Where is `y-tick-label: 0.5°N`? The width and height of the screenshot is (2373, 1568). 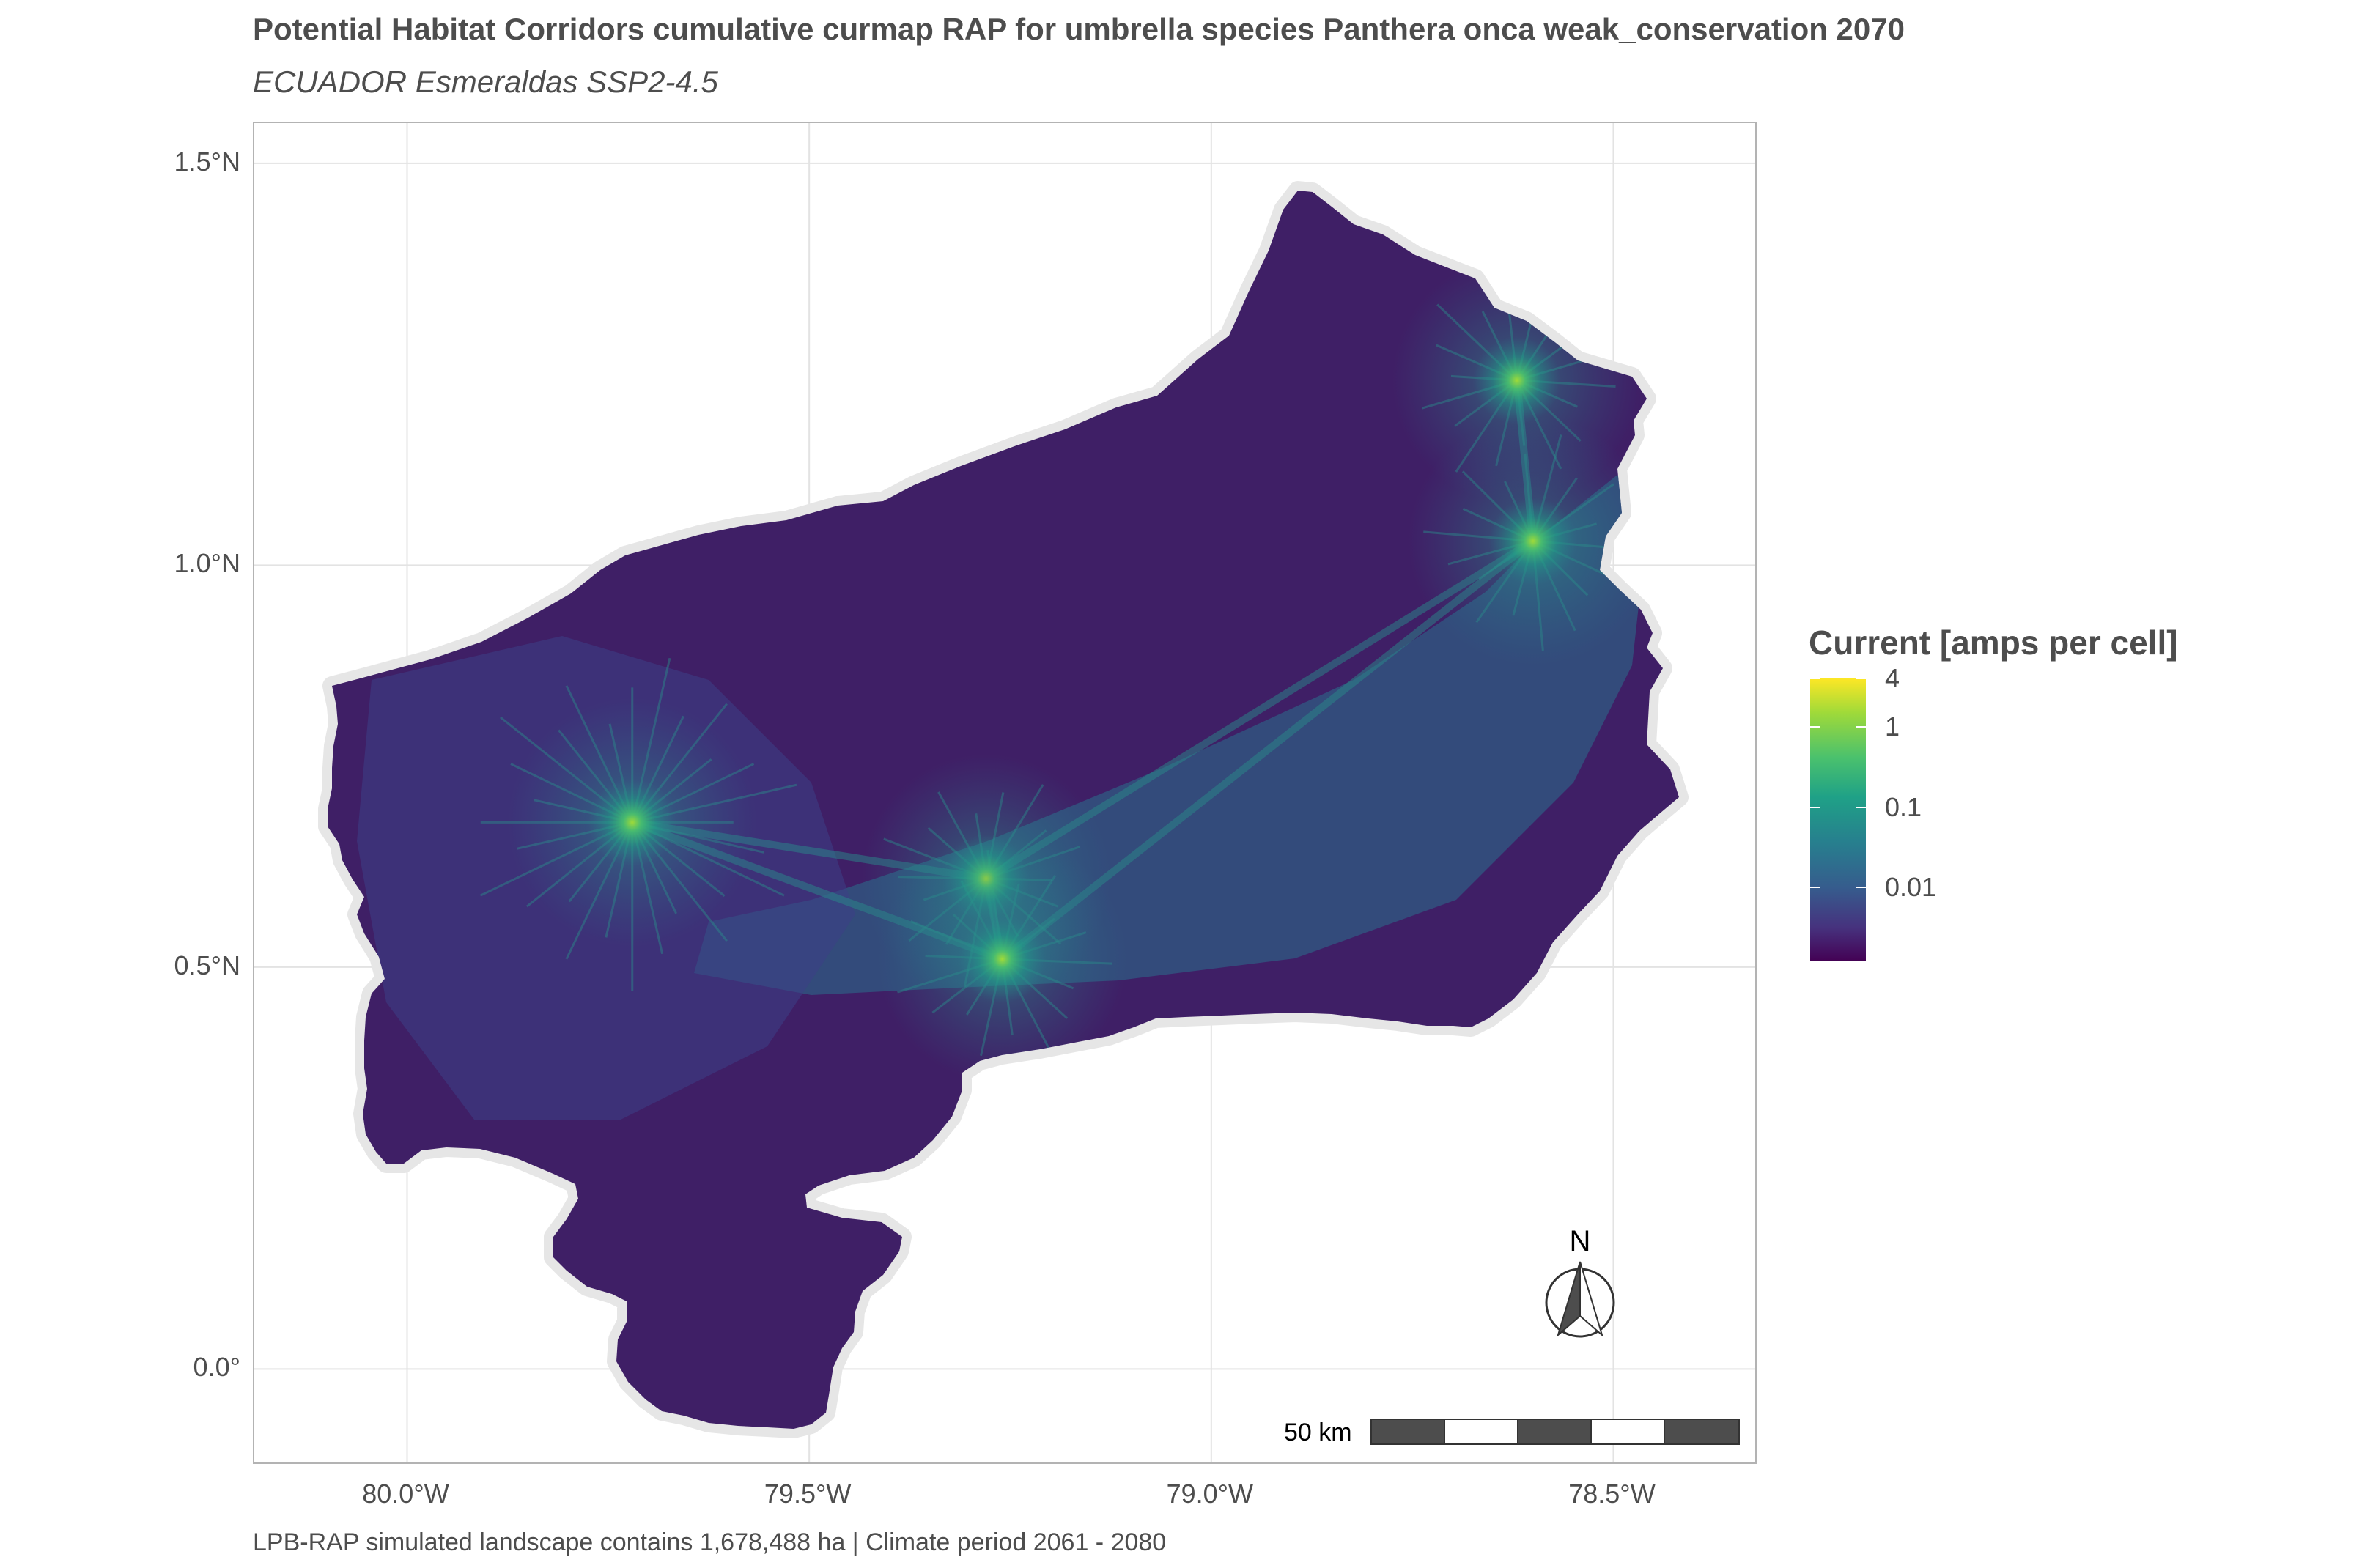 y-tick-label: 0.5°N is located at coordinates (207, 965).